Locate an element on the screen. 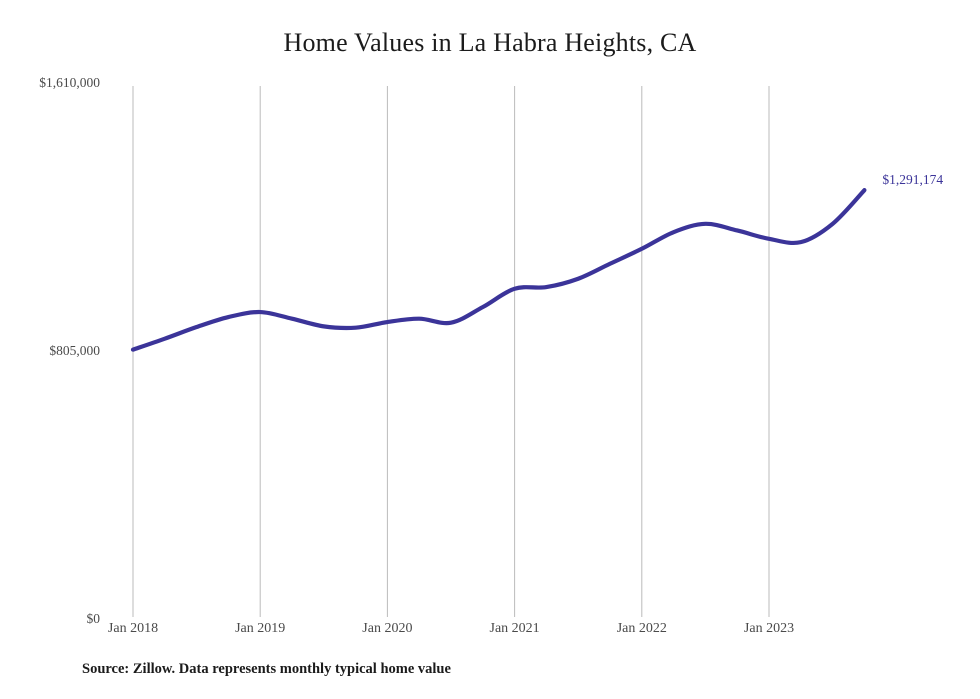 The width and height of the screenshot is (980, 699). series-end-value-label: $1,291,174 is located at coordinates (913, 180).